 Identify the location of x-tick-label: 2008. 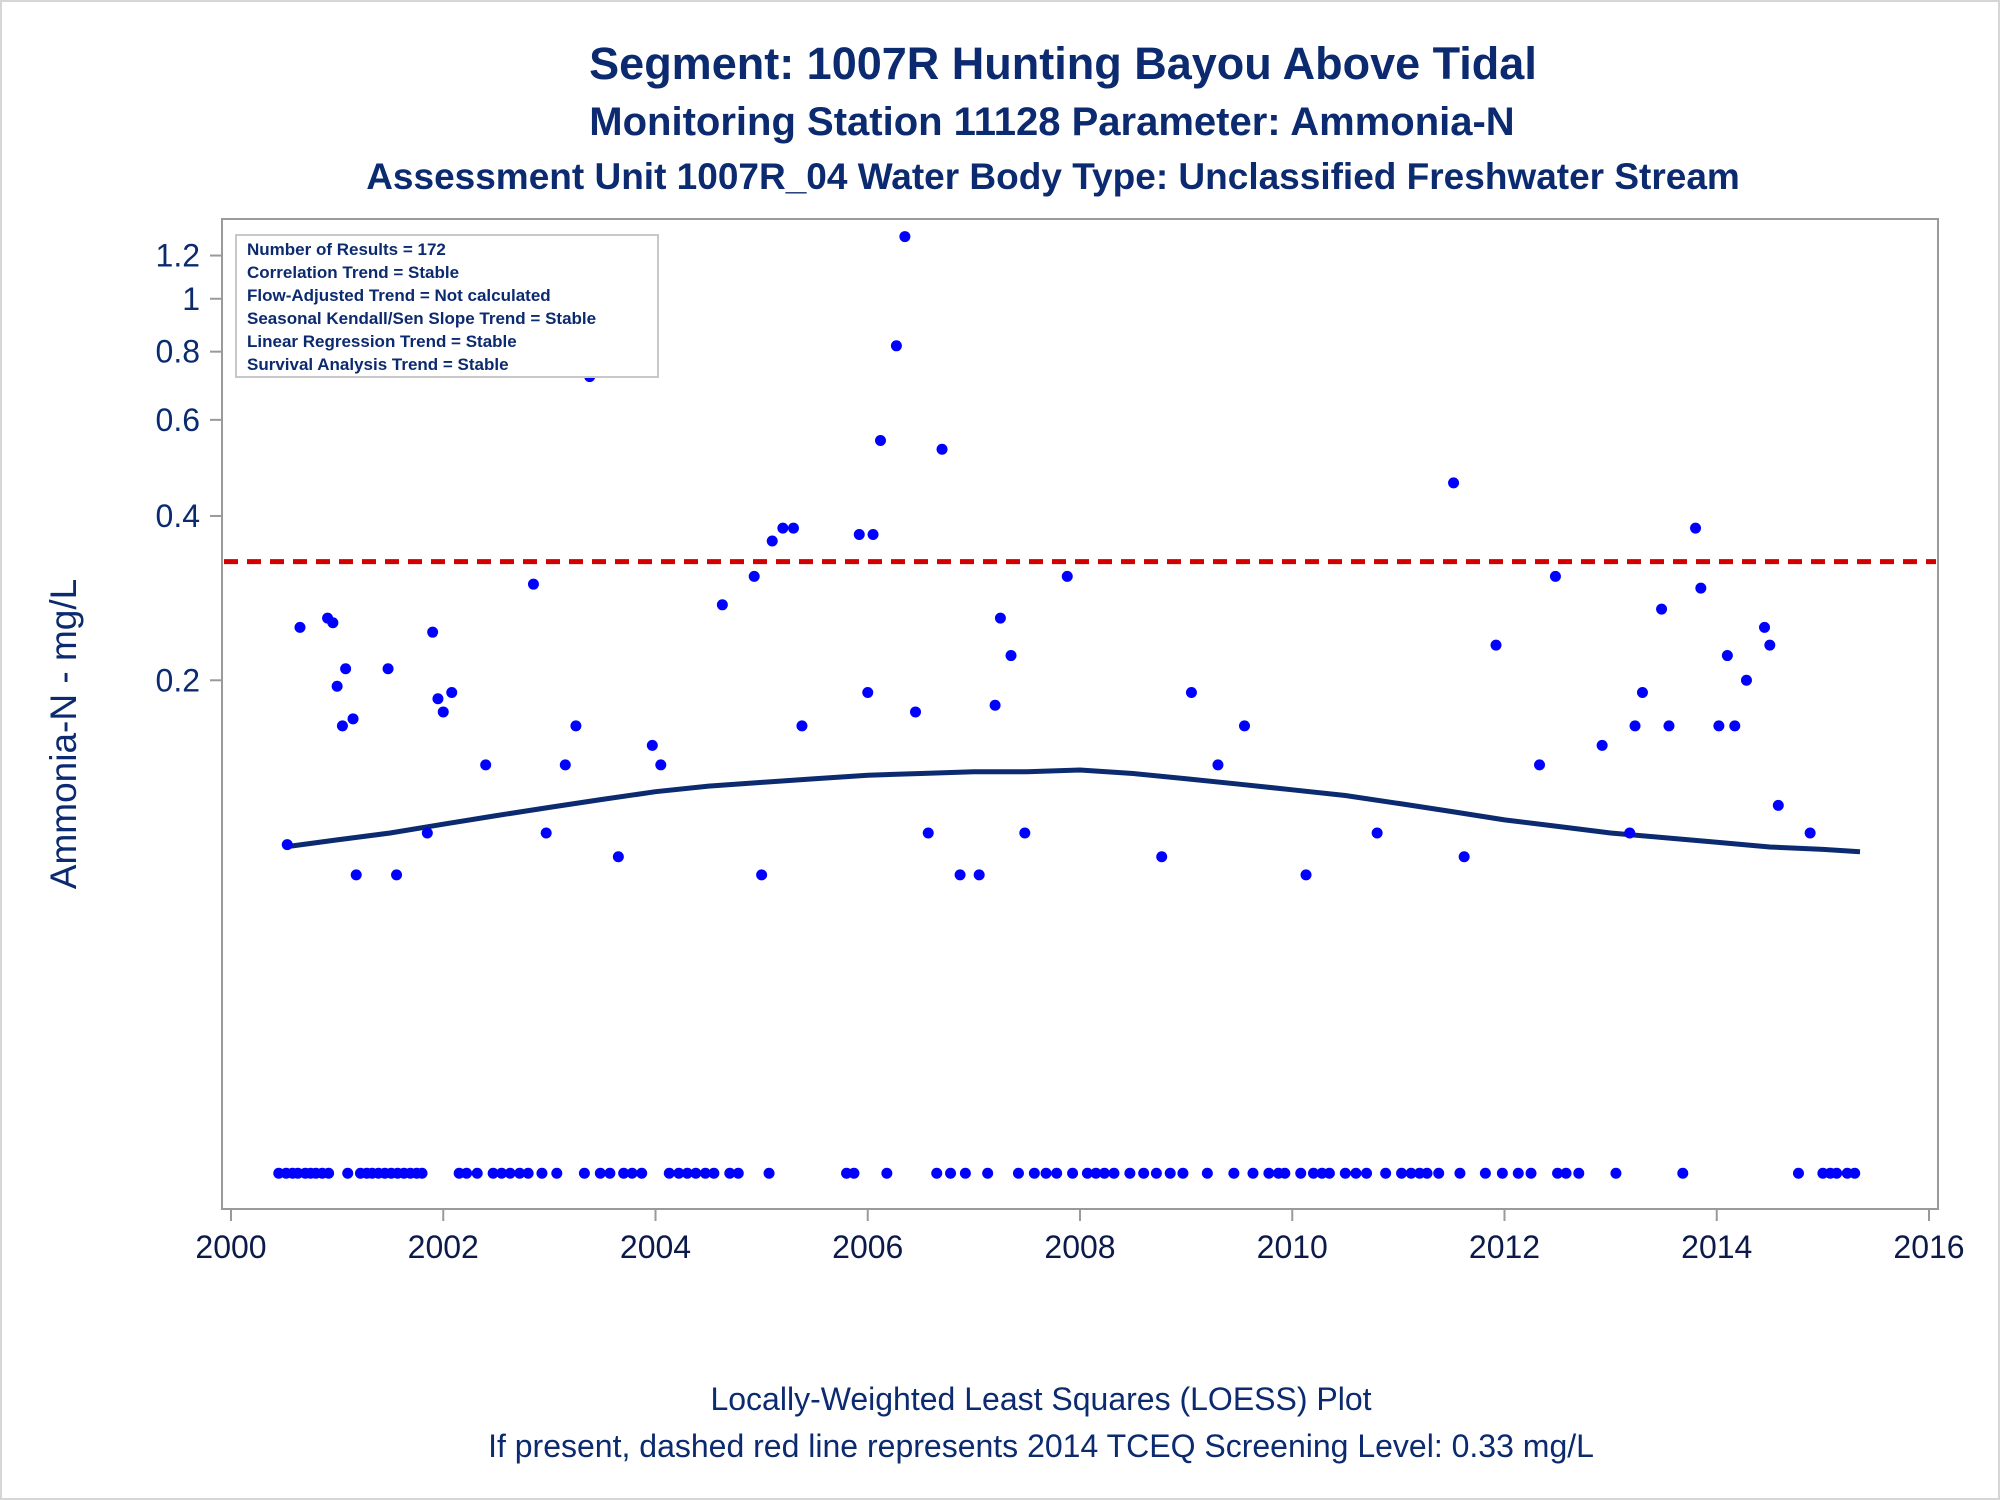
(1079, 1247).